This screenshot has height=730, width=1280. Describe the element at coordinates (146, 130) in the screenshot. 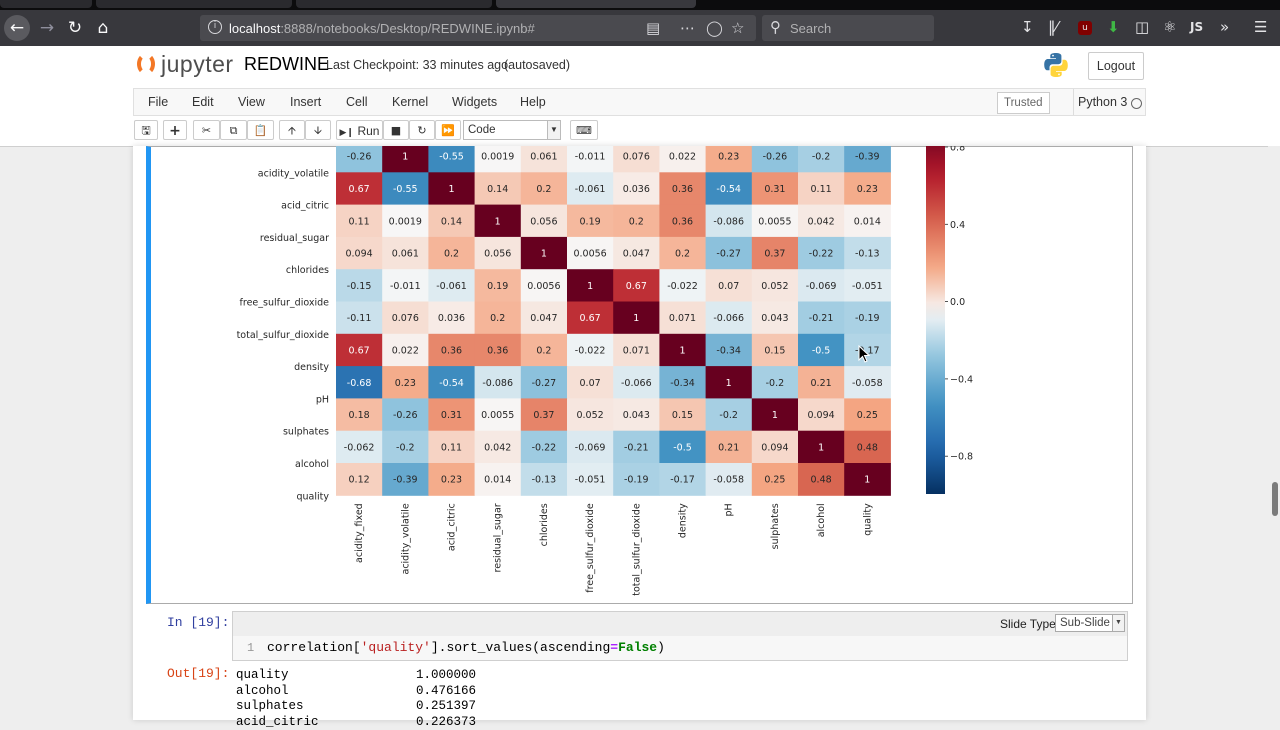

I see `save-icon: 🖫` at that location.